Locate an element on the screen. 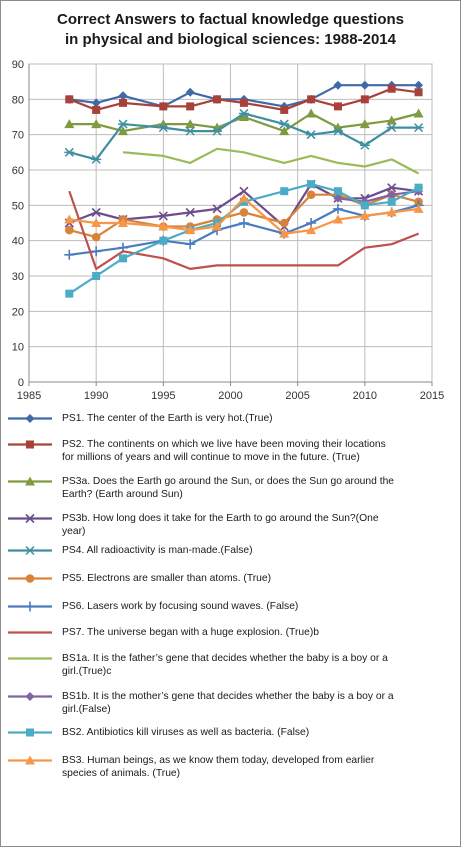 The image size is (461, 847). legend-label-line: species of animals. (True) is located at coordinates (121, 773).